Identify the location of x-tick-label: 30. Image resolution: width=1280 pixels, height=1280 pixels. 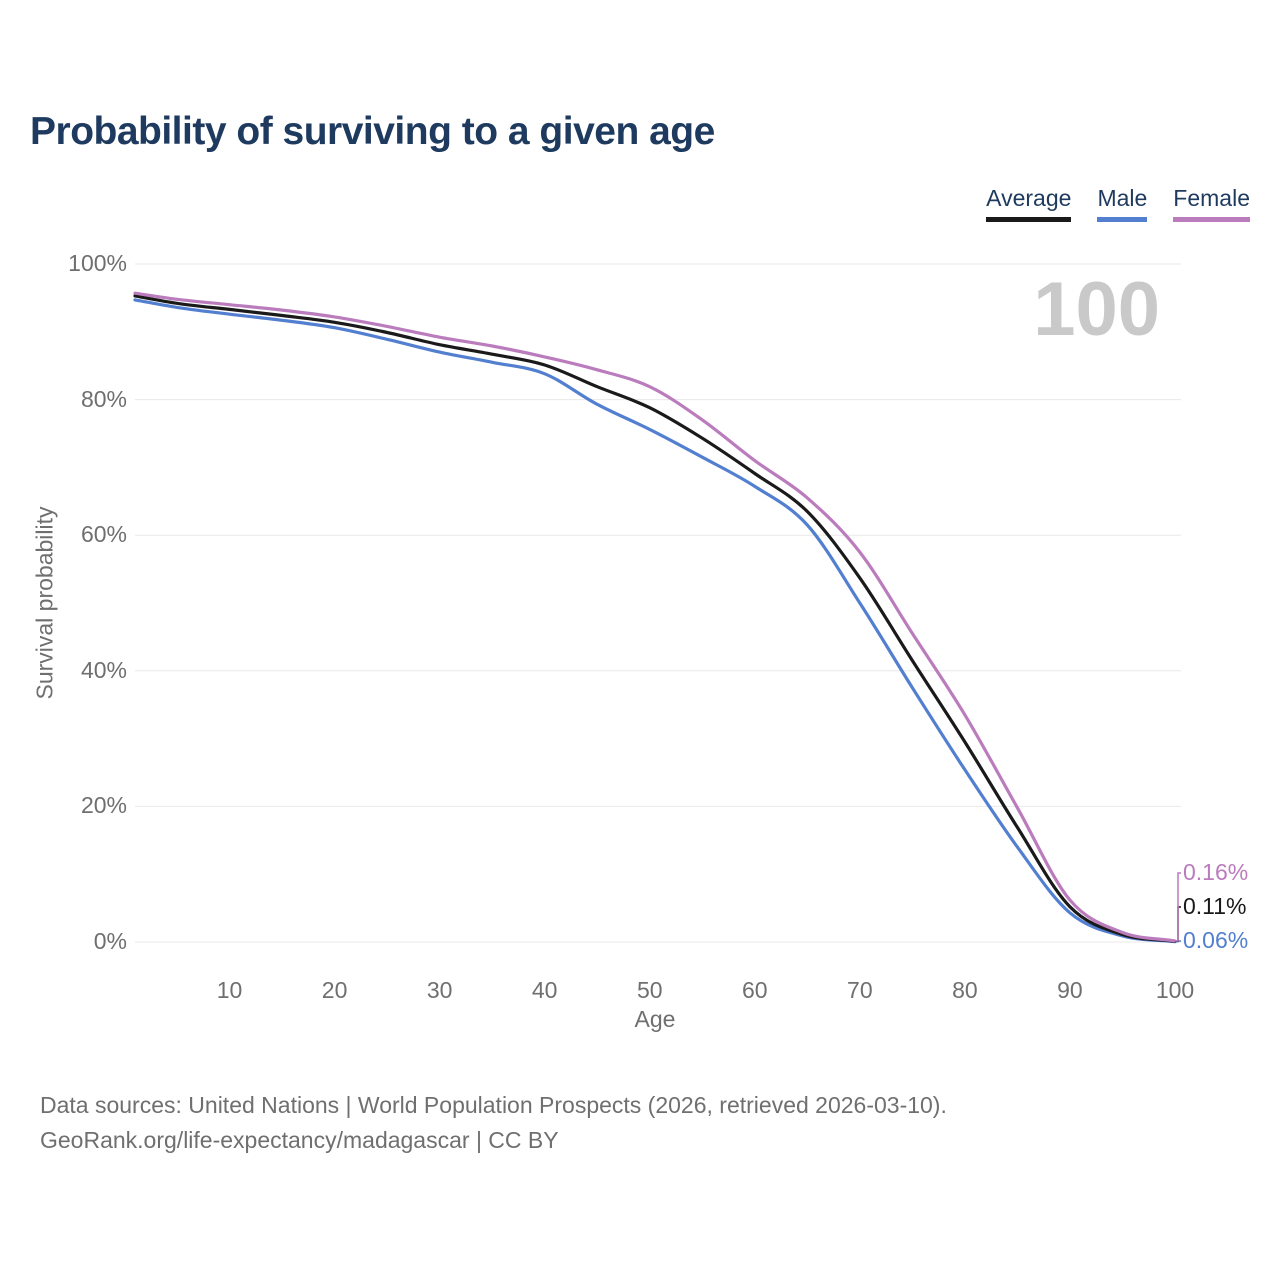
(439, 990).